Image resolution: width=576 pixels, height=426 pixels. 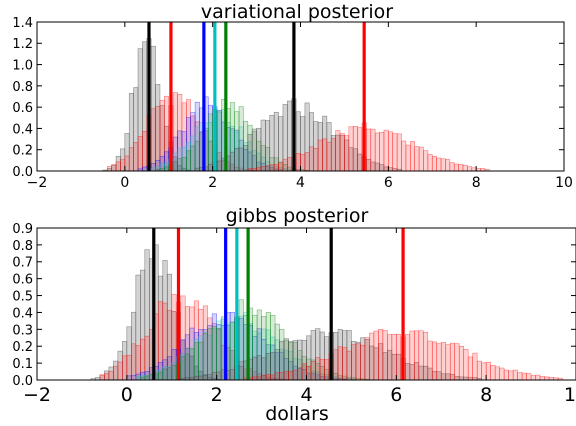 What do you see at coordinates (368, 147) in the screenshot?
I see `histogram-series` at bounding box center [368, 147].